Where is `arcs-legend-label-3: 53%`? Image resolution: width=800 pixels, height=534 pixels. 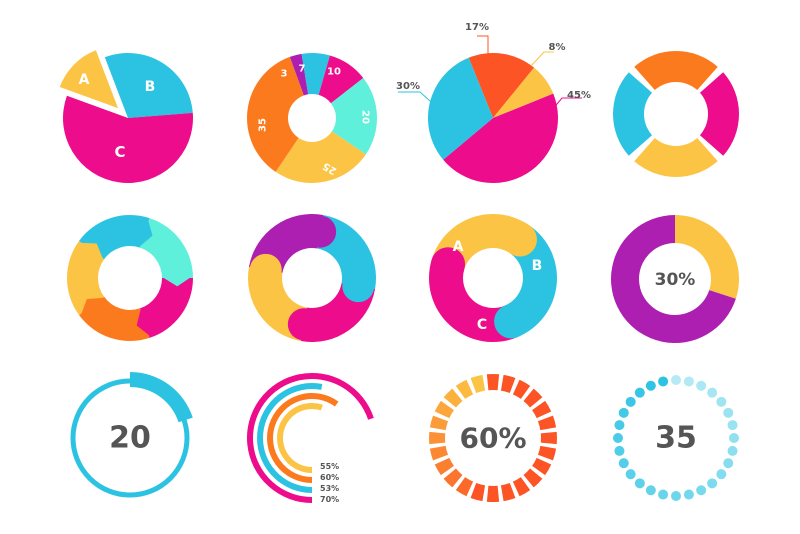 arcs-legend-label-3: 53% is located at coordinates (329, 488).